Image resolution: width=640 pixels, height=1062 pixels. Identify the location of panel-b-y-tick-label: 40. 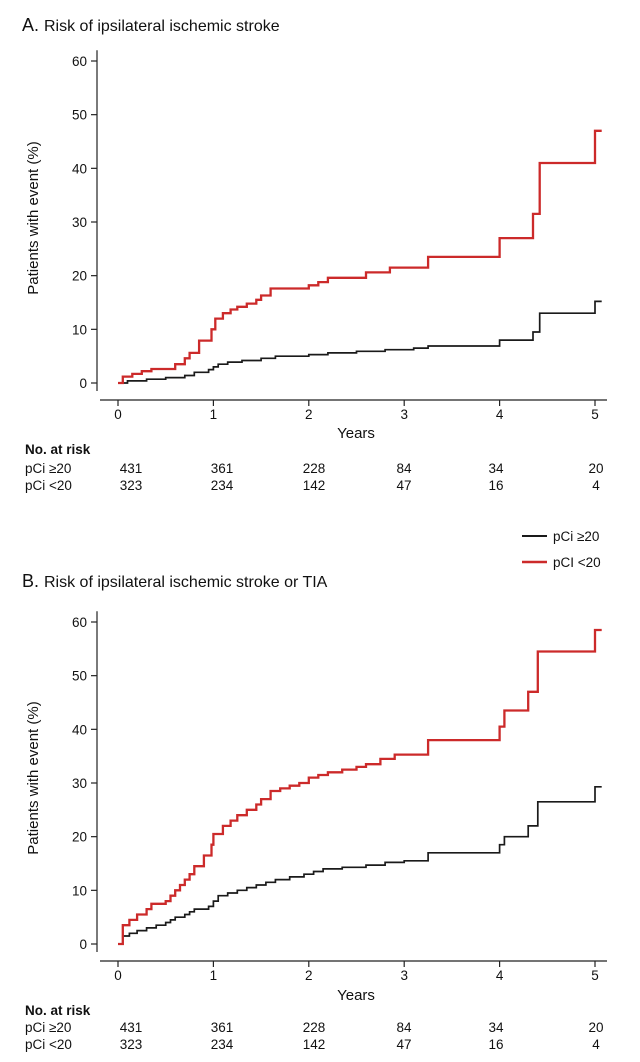
(79, 729).